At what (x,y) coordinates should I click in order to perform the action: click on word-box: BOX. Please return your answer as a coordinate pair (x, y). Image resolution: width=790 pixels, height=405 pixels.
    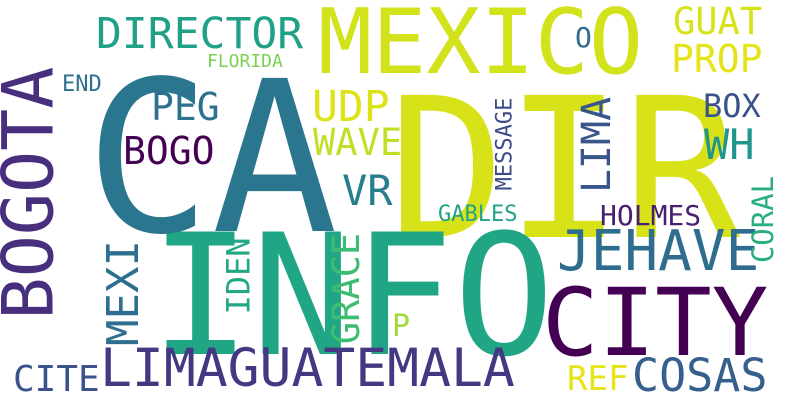
    Looking at the image, I should click on (732, 106).